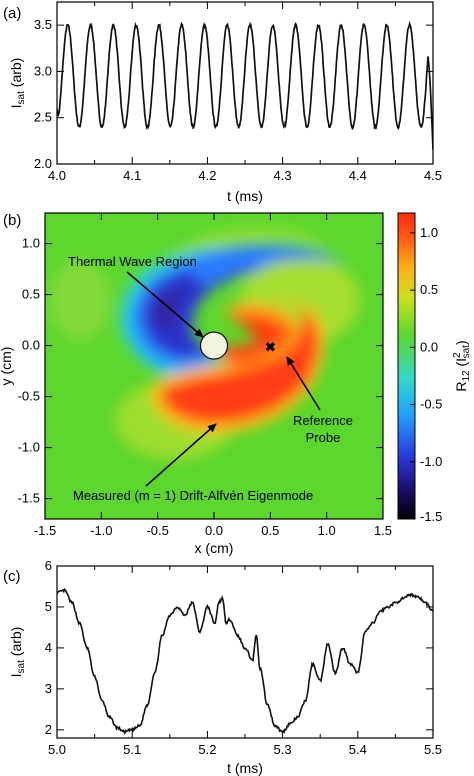 The image size is (474, 776). Describe the element at coordinates (132, 261) in the screenshot. I see `annotation-thermal-wave: Thermal Wave Region` at that location.